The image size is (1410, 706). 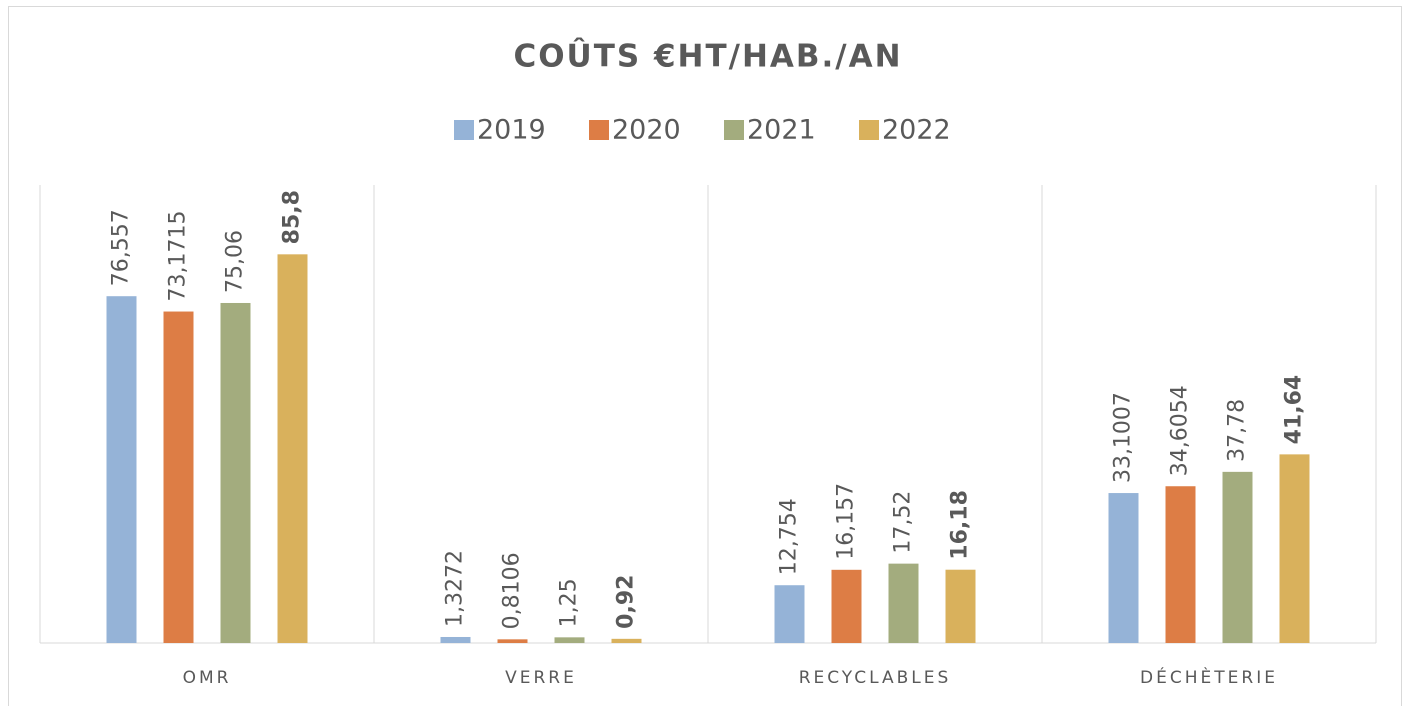 I want to click on legend-label: 2020, so click(x=646, y=130).